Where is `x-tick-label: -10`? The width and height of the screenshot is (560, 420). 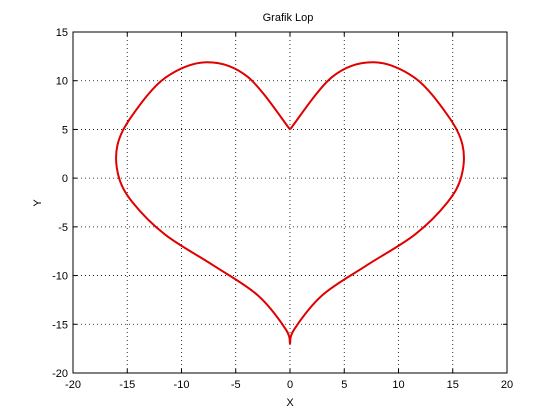 x-tick-label: -10 is located at coordinates (182, 385).